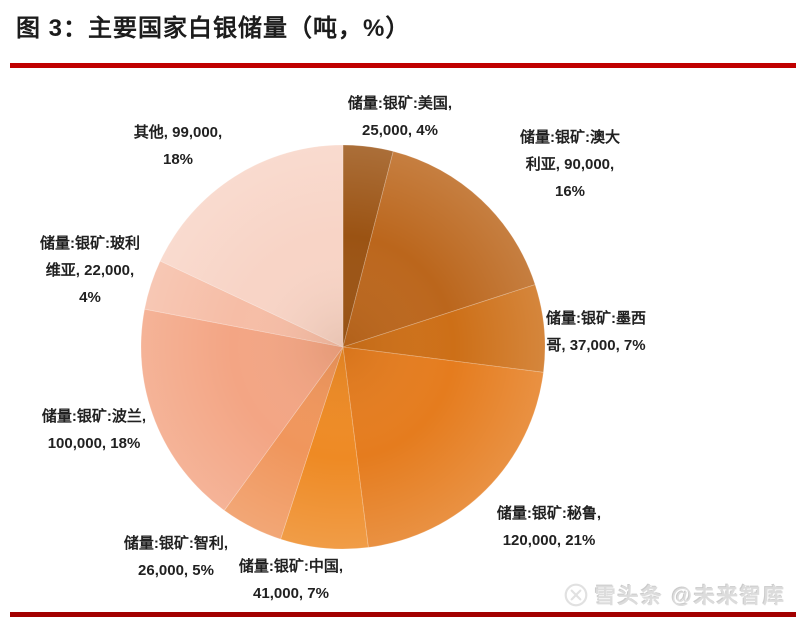  Describe the element at coordinates (176, 557) in the screenshot. I see `pie-label-chile: 储量:银矿:智利, 26,000, 5%` at that location.